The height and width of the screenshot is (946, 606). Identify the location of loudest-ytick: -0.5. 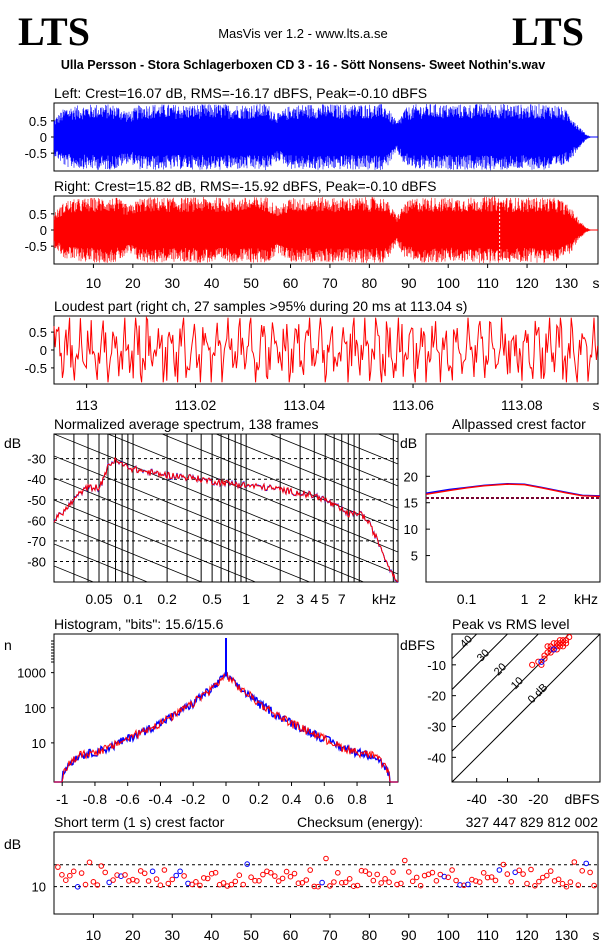
(36, 368).